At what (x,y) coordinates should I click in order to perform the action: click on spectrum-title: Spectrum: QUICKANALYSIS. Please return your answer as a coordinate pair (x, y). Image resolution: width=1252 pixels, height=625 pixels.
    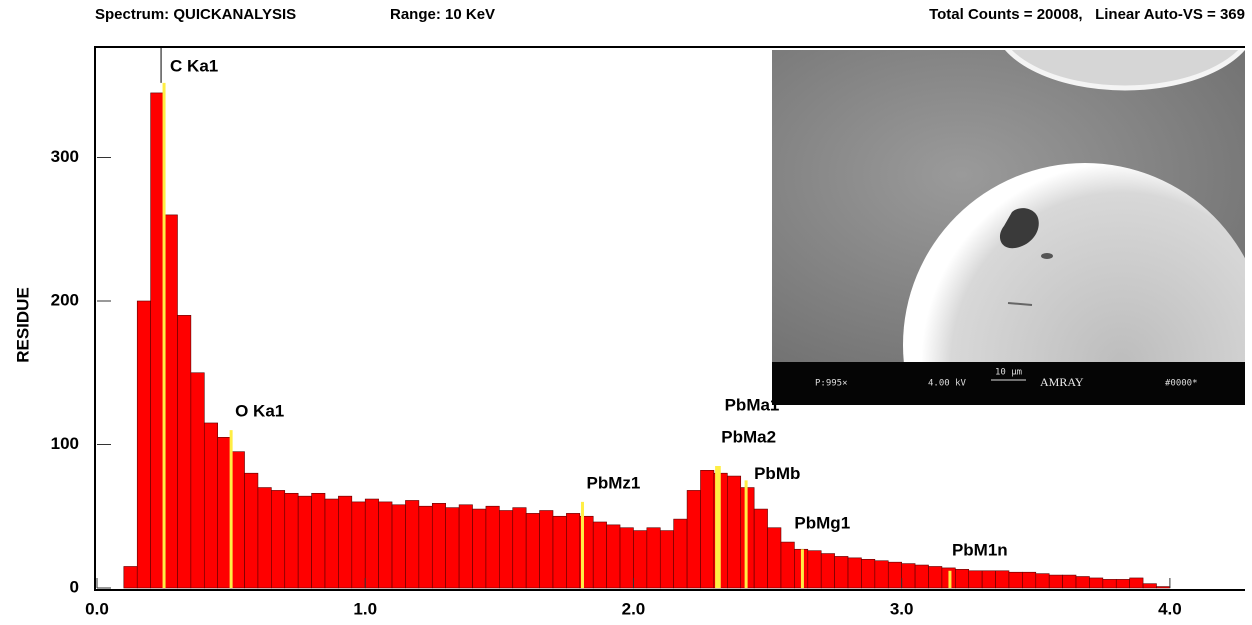
    Looking at the image, I should click on (195, 14).